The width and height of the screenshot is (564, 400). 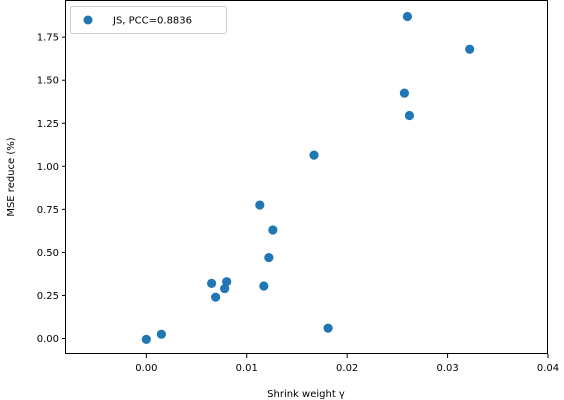 I want to click on y-tick-label: 0.50, so click(x=48, y=253).